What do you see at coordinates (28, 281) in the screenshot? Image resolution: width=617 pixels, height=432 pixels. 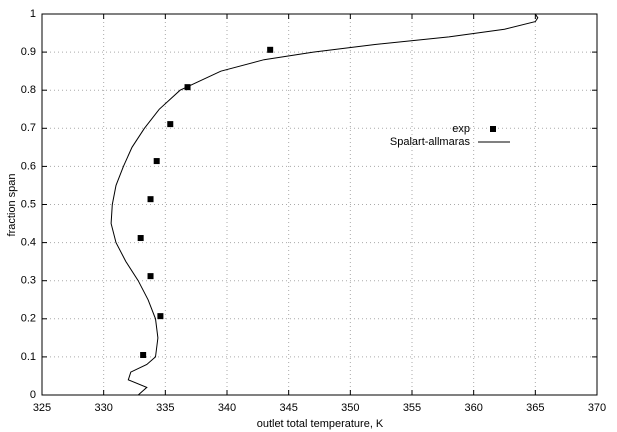 I see `y-tick-label: 0.3` at bounding box center [28, 281].